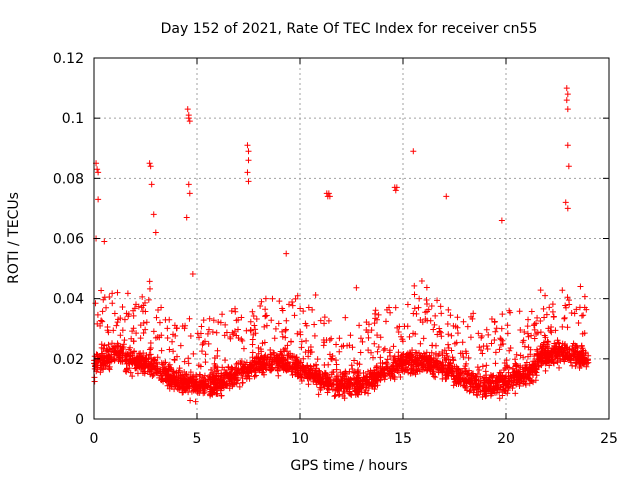  Describe the element at coordinates (609, 439) in the screenshot. I see `x-tick-label: 25` at that location.